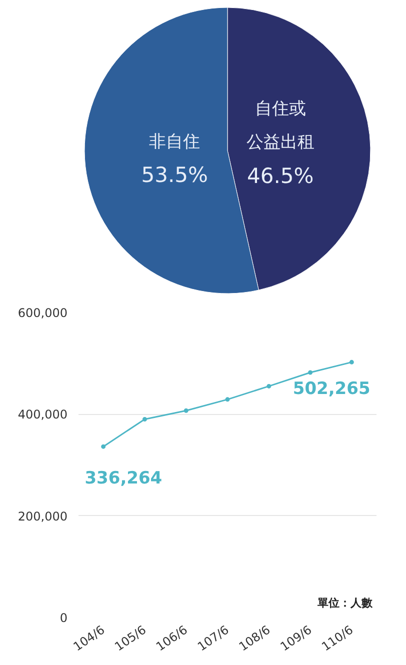 This screenshot has width=406, height=665. I want to click on slice-label: 自住或公益出租, so click(280, 126).